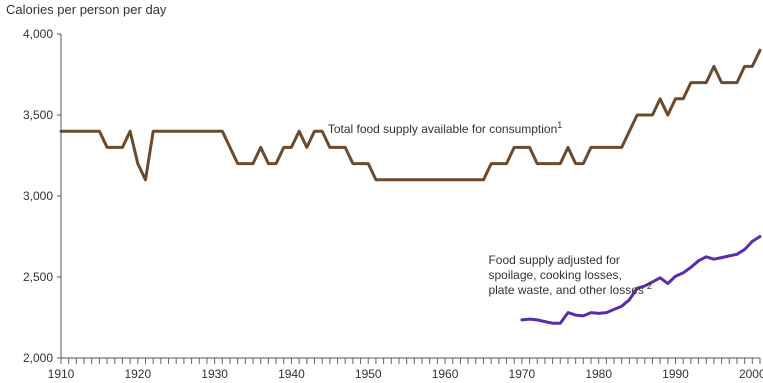  Describe the element at coordinates (38, 358) in the screenshot. I see `y-tick-label: 2,000` at that location.